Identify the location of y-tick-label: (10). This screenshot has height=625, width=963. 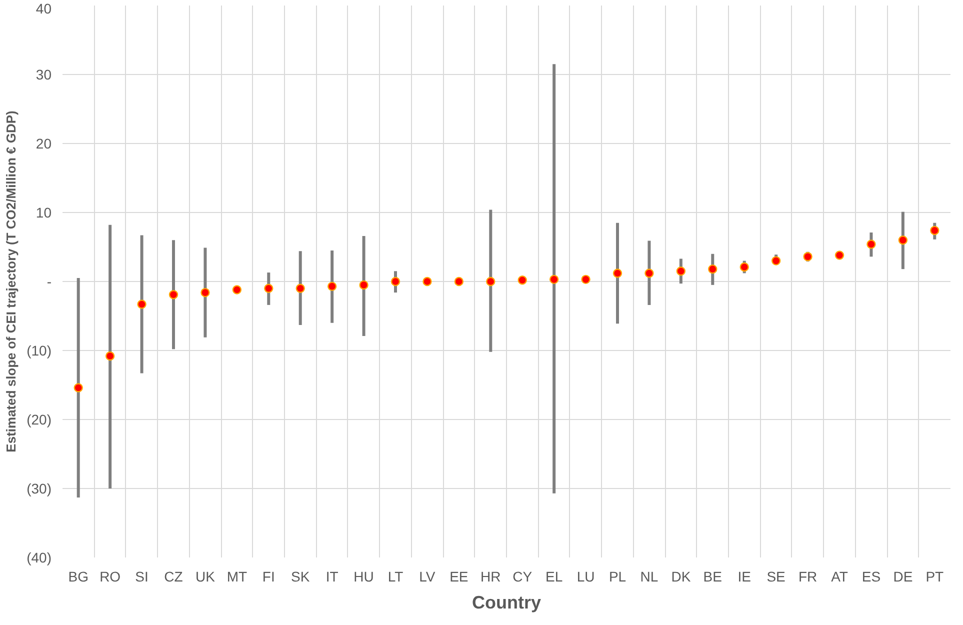
(39, 350).